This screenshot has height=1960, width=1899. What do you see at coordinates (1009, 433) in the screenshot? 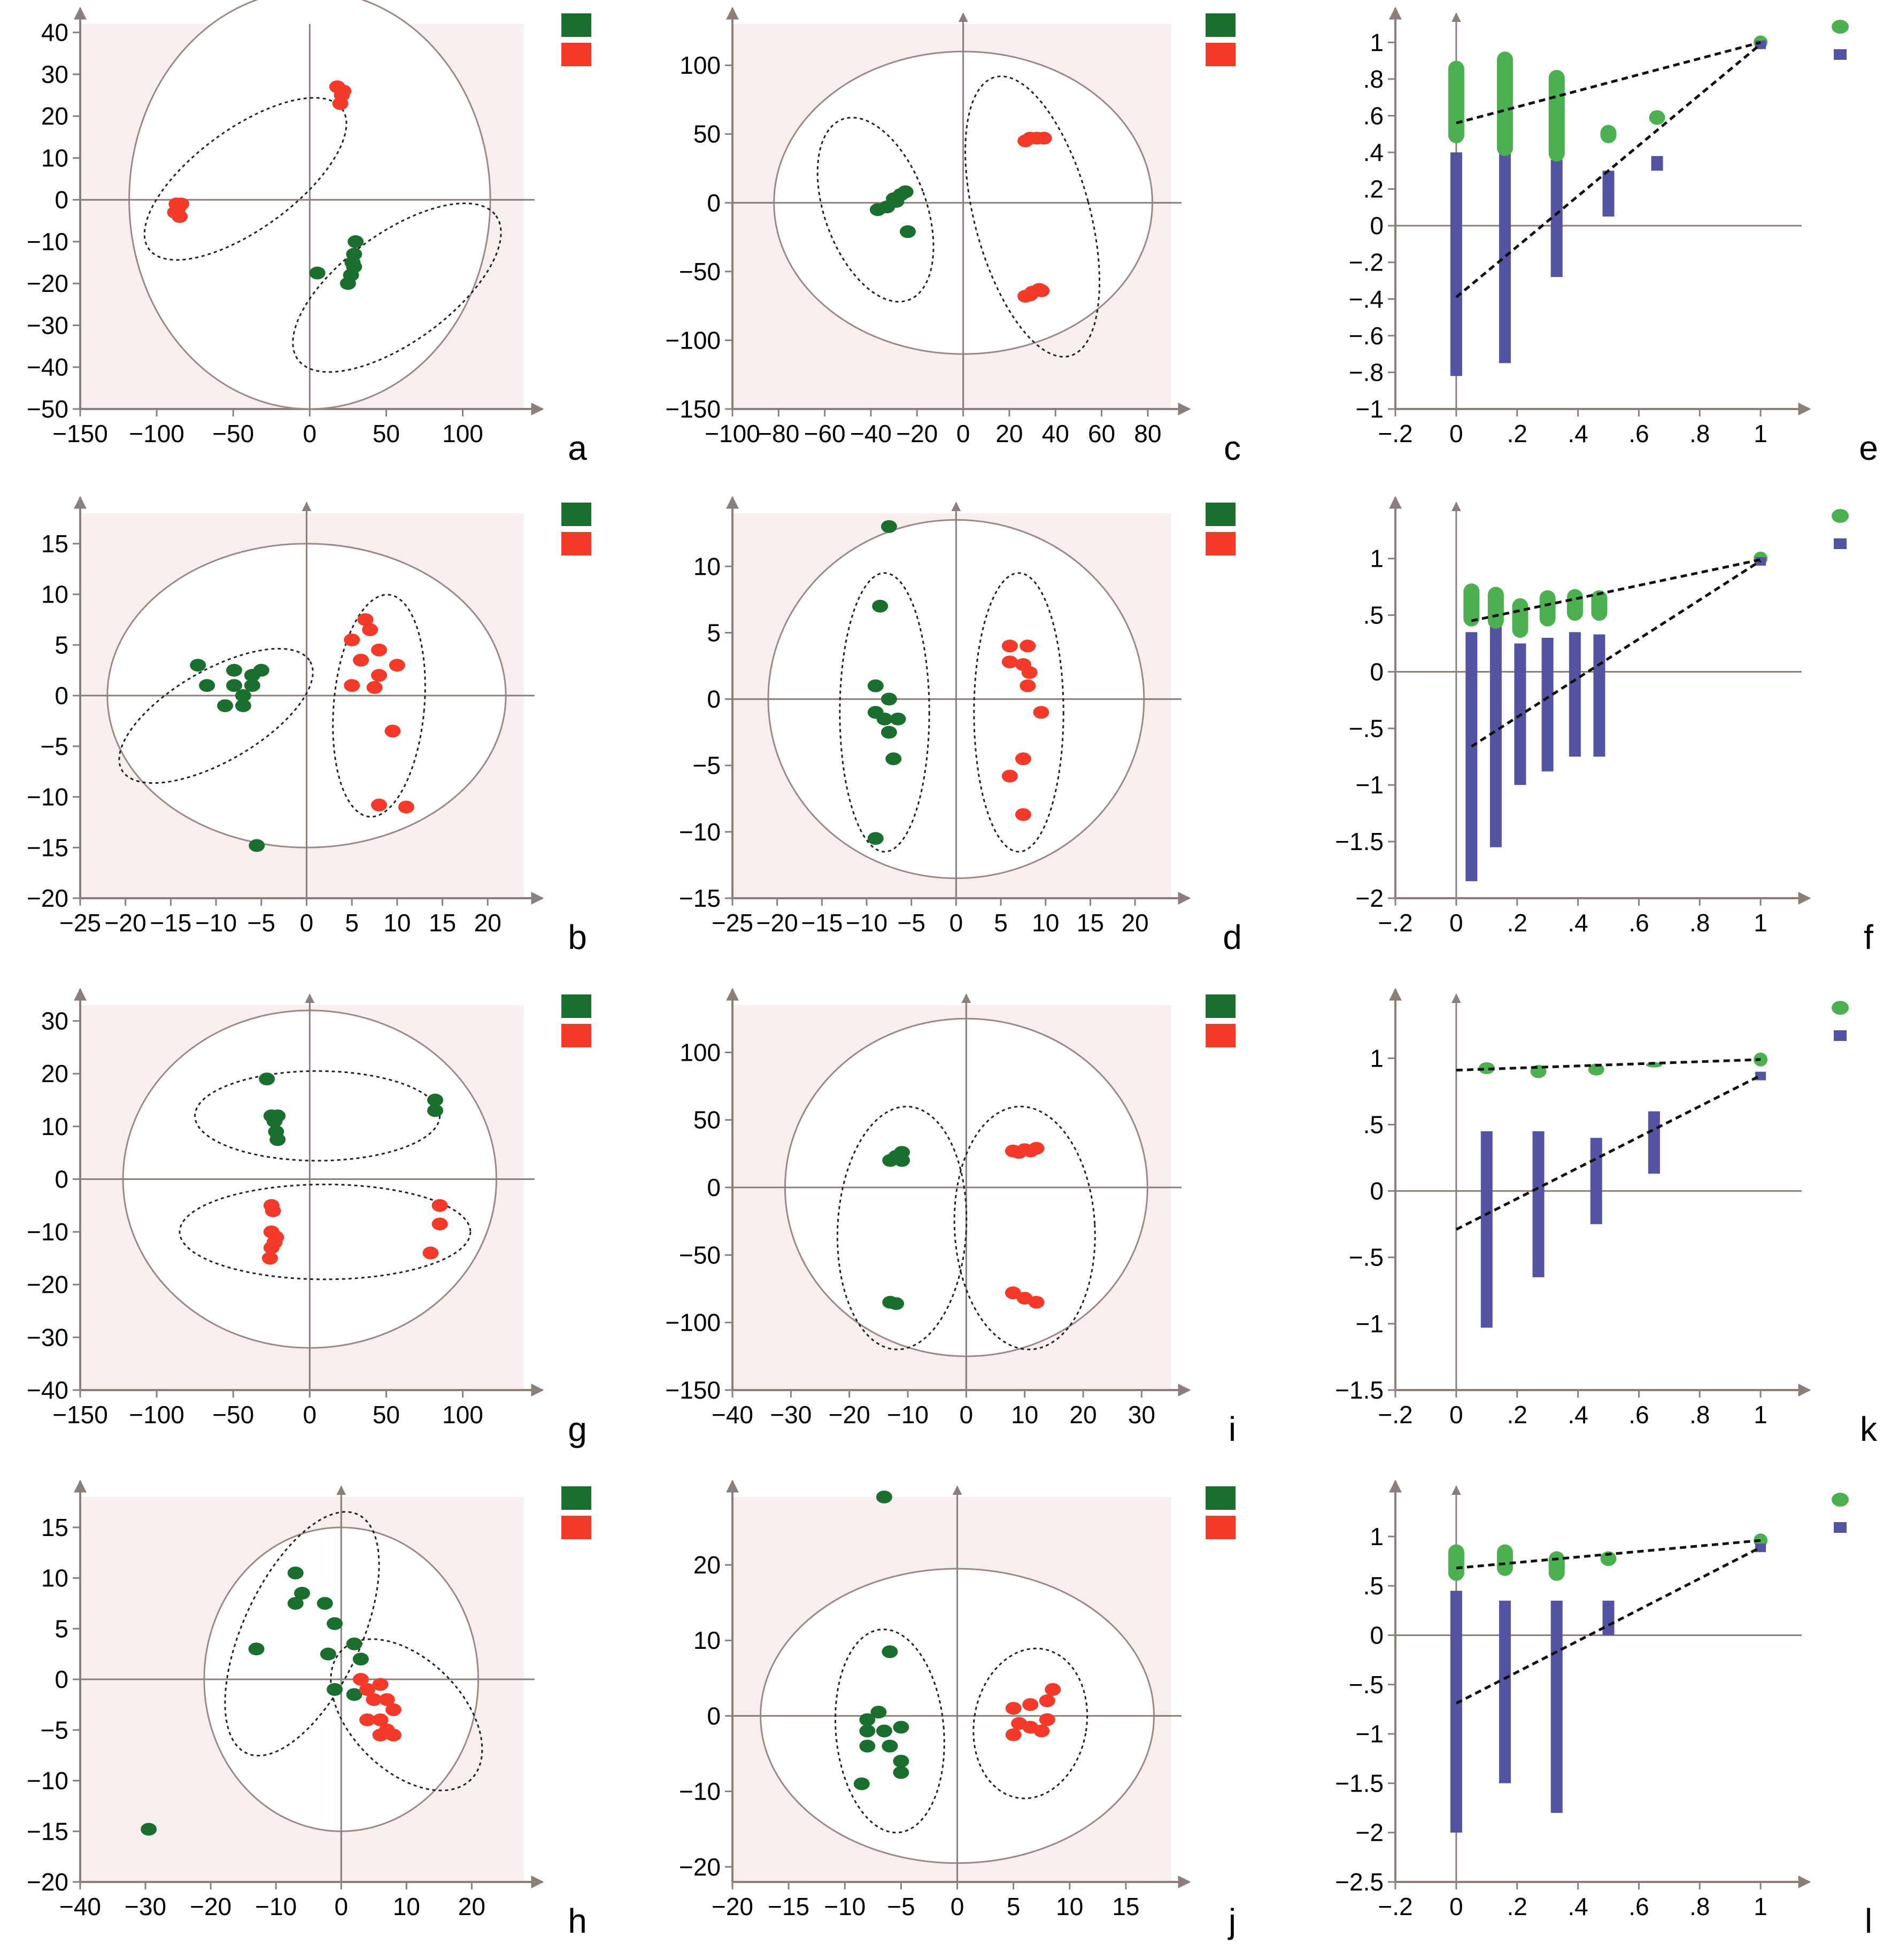
I see `x-tick-label: 20` at bounding box center [1009, 433].